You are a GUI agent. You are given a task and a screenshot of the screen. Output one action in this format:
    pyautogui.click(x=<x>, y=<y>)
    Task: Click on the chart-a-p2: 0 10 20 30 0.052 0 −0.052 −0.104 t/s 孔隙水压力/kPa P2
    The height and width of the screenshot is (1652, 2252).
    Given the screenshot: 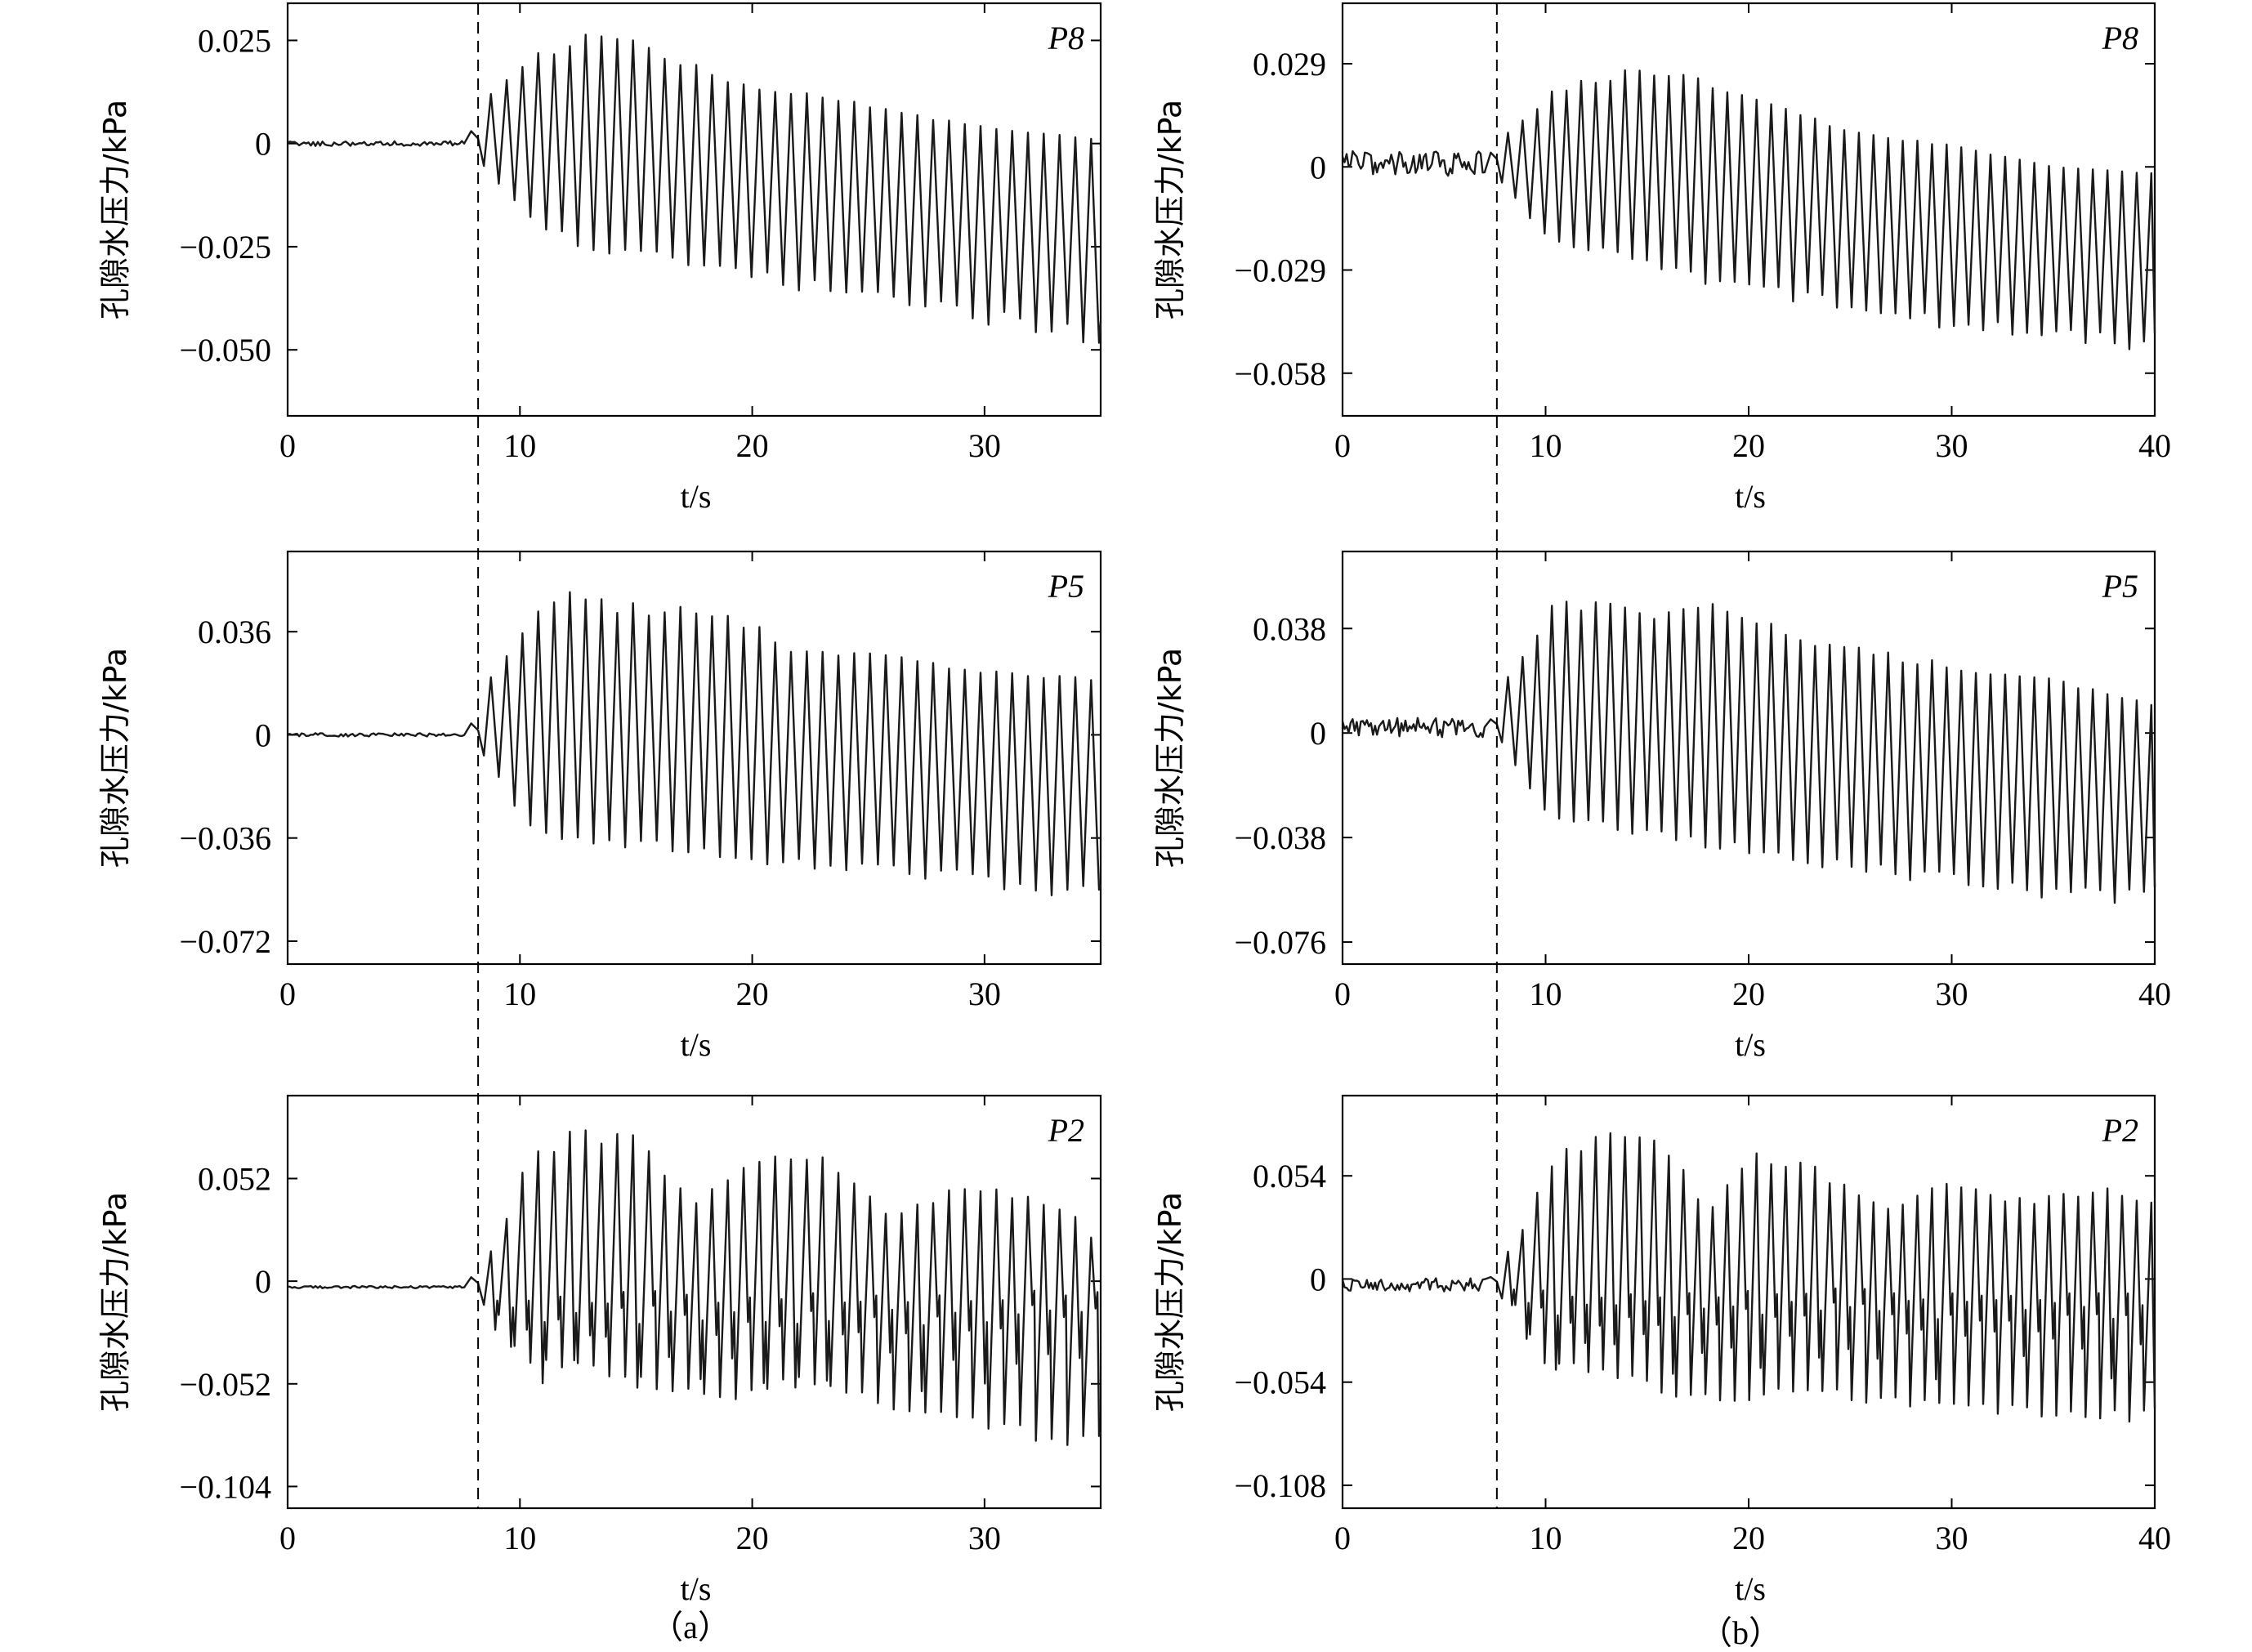 What is the action you would take?
    pyautogui.click(x=599, y=1350)
    